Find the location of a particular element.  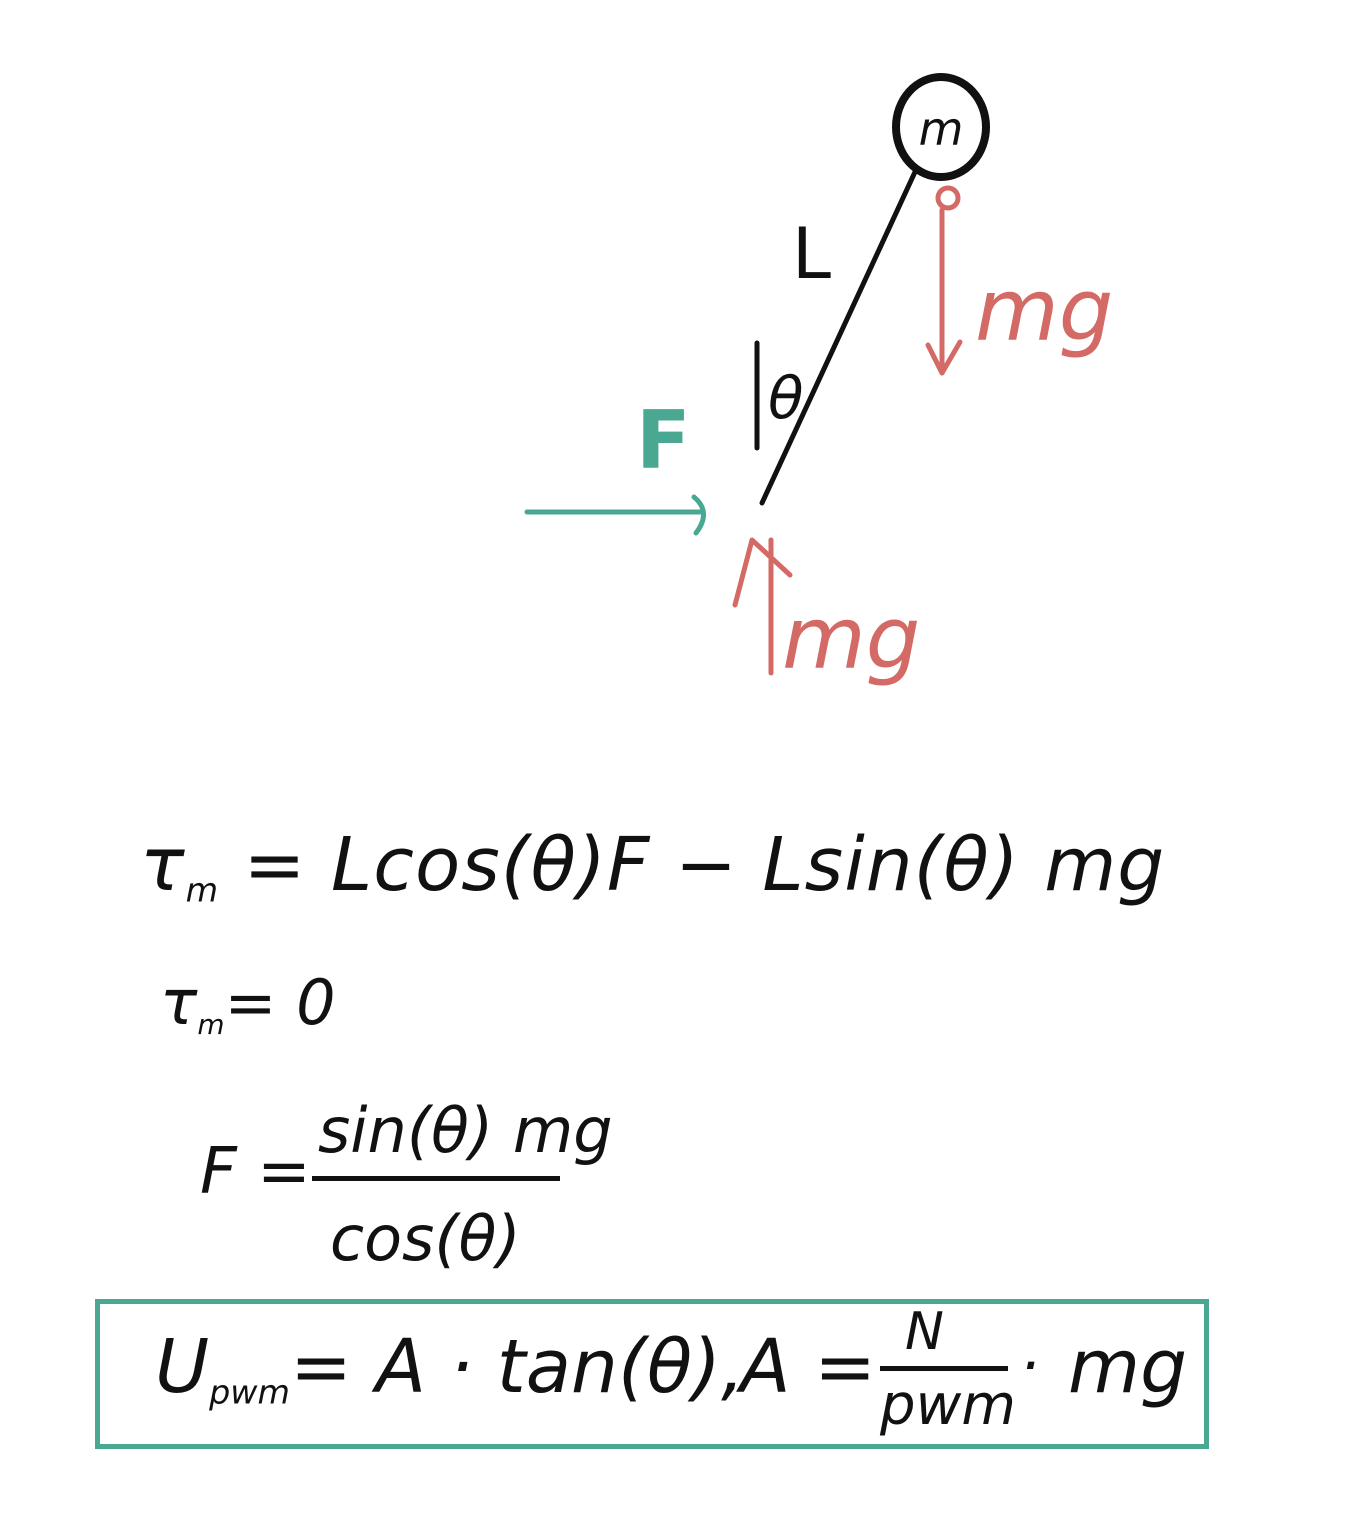

control-signal-symbol: U is located at coordinates (182, 1367).